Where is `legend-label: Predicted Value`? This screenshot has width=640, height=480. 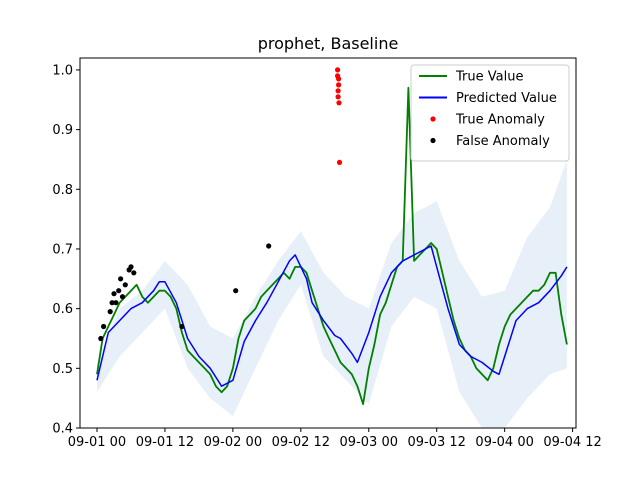 legend-label: Predicted Value is located at coordinates (506, 98).